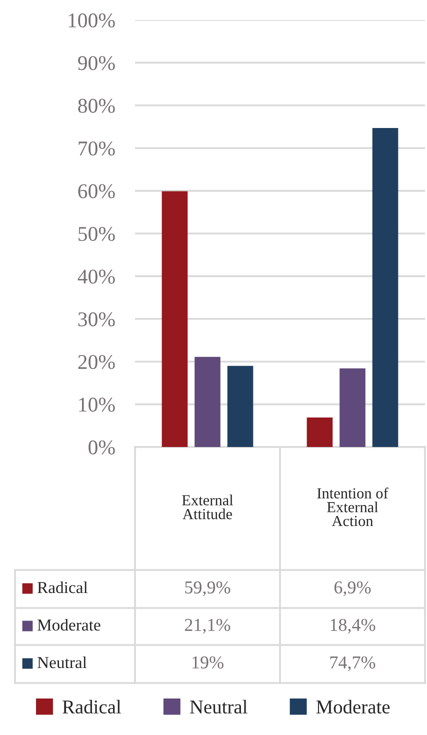 This screenshot has height=735, width=427. Describe the element at coordinates (96, 148) in the screenshot. I see `y-tick-label: 70%` at that location.